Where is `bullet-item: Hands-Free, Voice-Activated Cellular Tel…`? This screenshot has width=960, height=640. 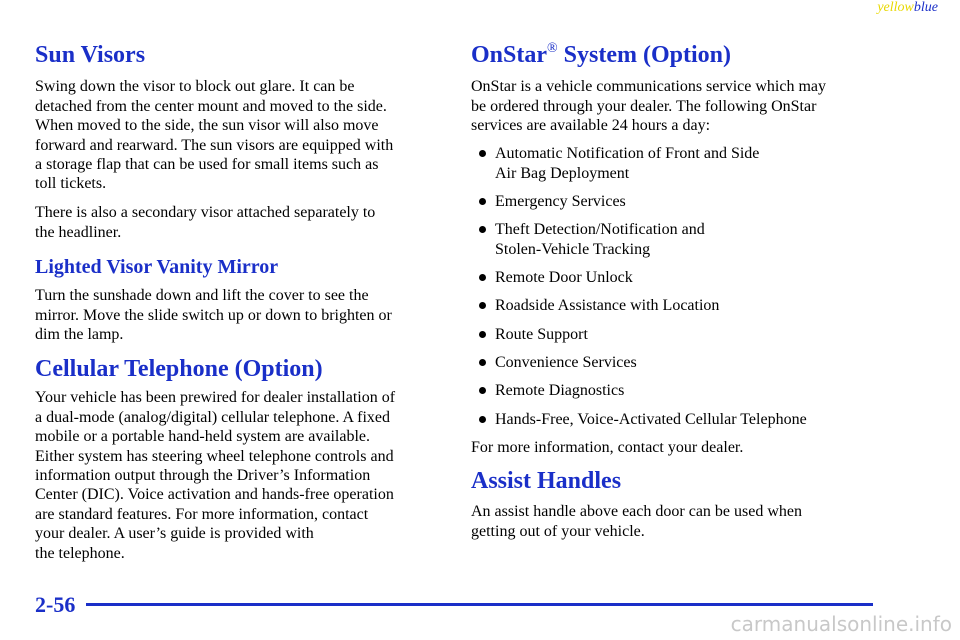
bullet-item: Hands-Free, Voice-Activated Cellular Tel… is located at coordinates (643, 419).